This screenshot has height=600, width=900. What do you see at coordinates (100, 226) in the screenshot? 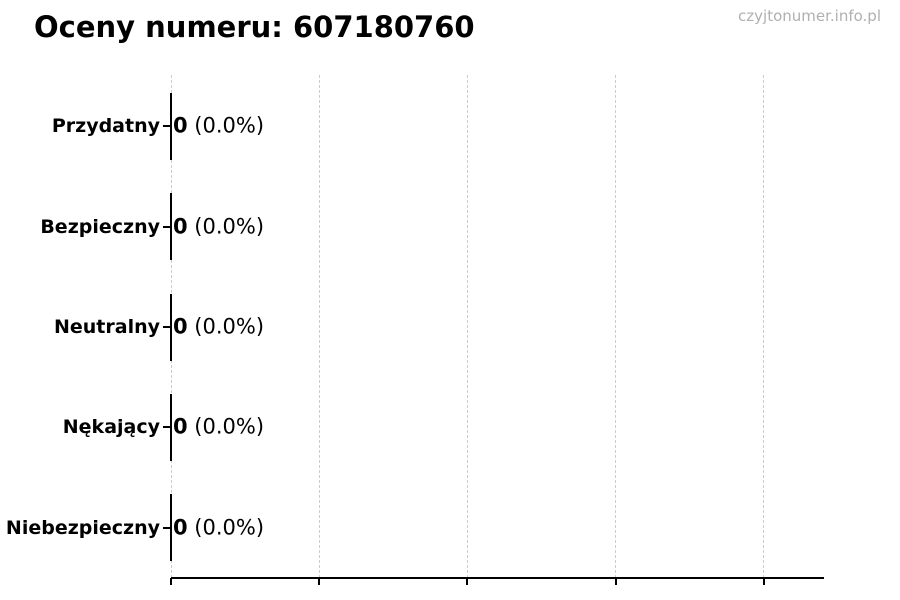
I see `category-label: Bezpieczny` at bounding box center [100, 226].